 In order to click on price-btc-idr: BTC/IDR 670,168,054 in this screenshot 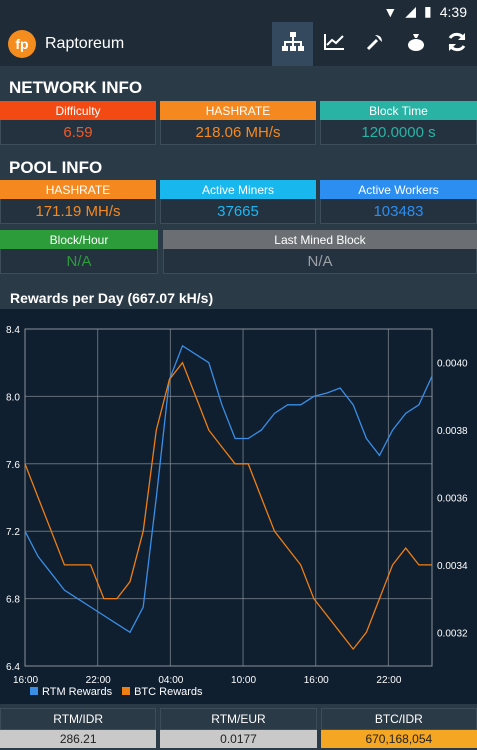, I will do `click(398, 729)`.